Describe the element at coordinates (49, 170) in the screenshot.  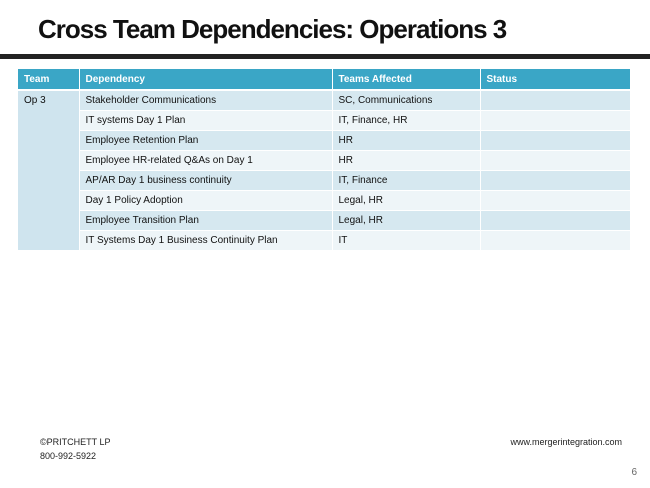
I see `team-cell: Op 3` at that location.